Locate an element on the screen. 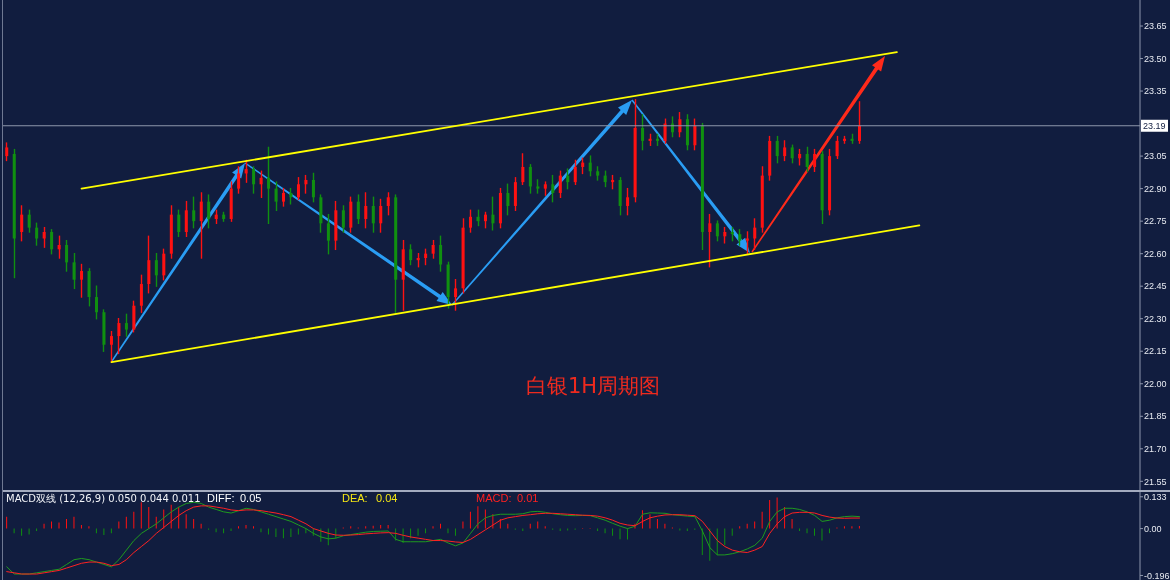  annotation: MACD: is located at coordinates (494, 498).